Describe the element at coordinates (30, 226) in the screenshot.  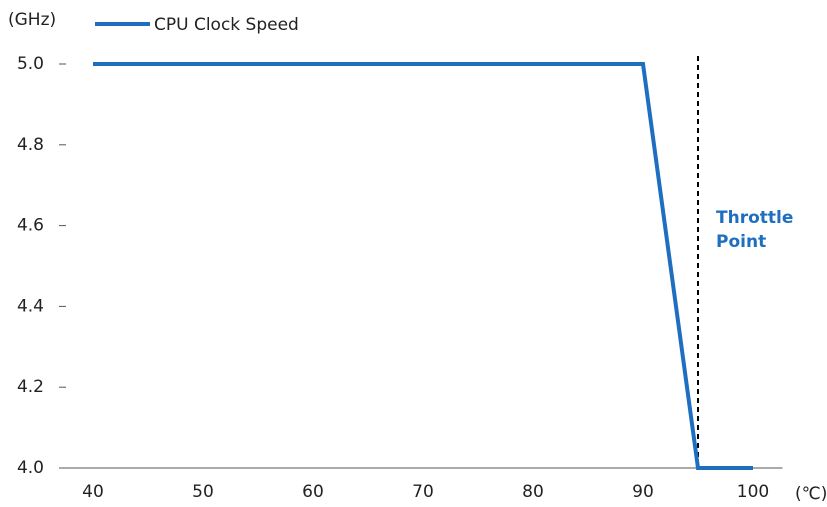
I see `y-tick-label: 4.6` at that location.